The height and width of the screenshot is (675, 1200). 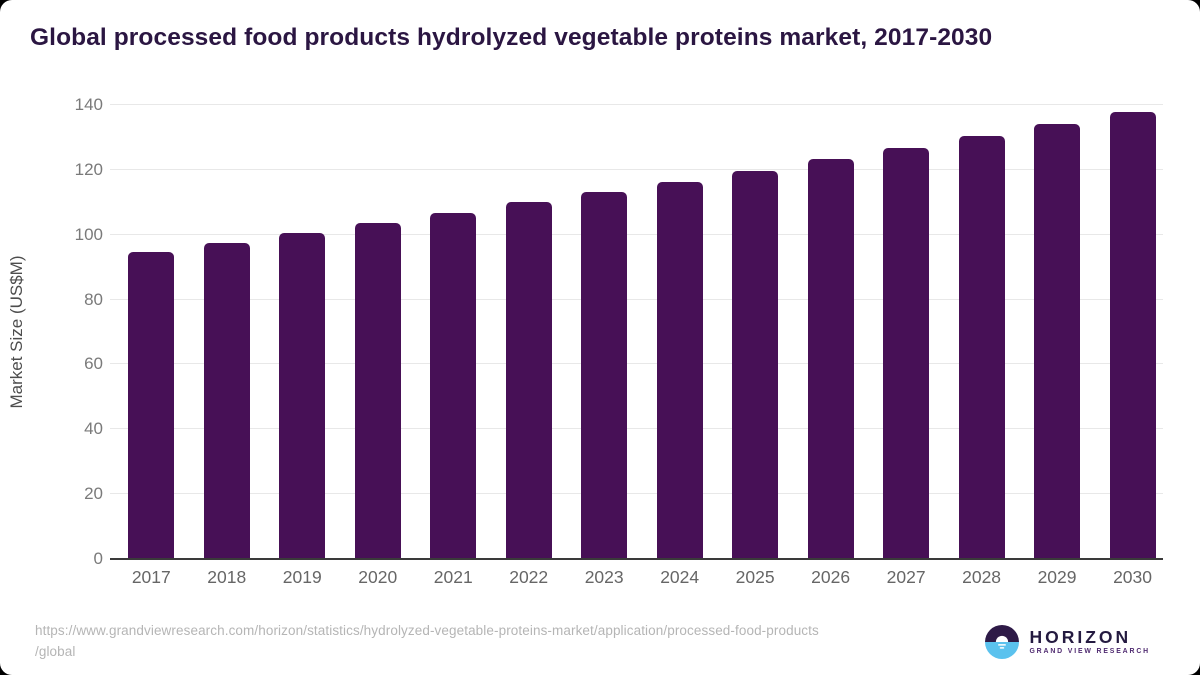 I want to click on x-tick-label-2019: 2019, so click(x=302, y=577).